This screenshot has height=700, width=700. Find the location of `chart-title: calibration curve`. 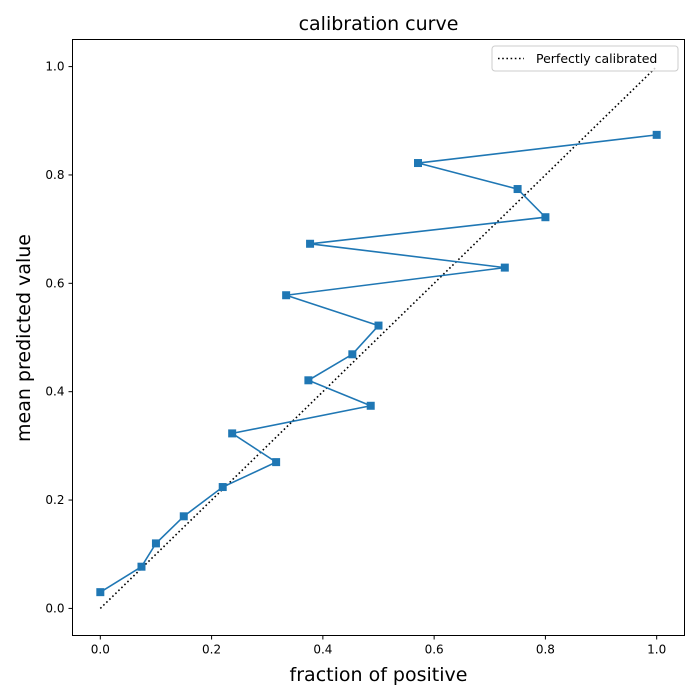

chart-title: calibration curve is located at coordinates (379, 24).